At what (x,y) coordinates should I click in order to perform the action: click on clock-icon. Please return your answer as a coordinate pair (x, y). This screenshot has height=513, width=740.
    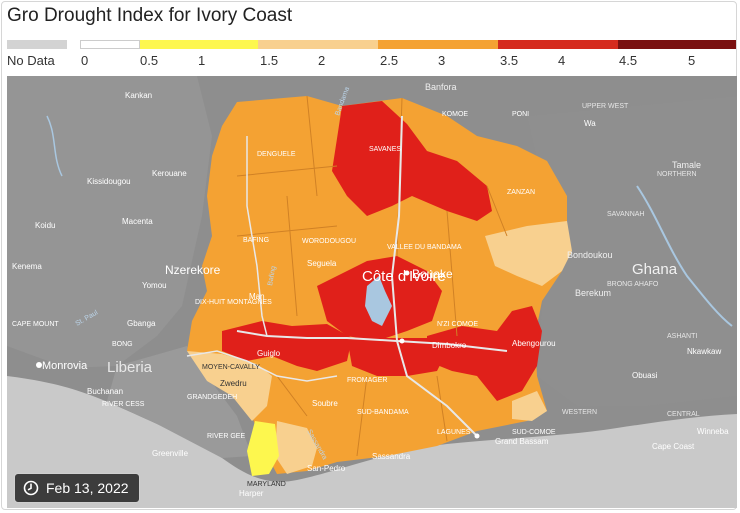
    Looking at the image, I should click on (31, 488).